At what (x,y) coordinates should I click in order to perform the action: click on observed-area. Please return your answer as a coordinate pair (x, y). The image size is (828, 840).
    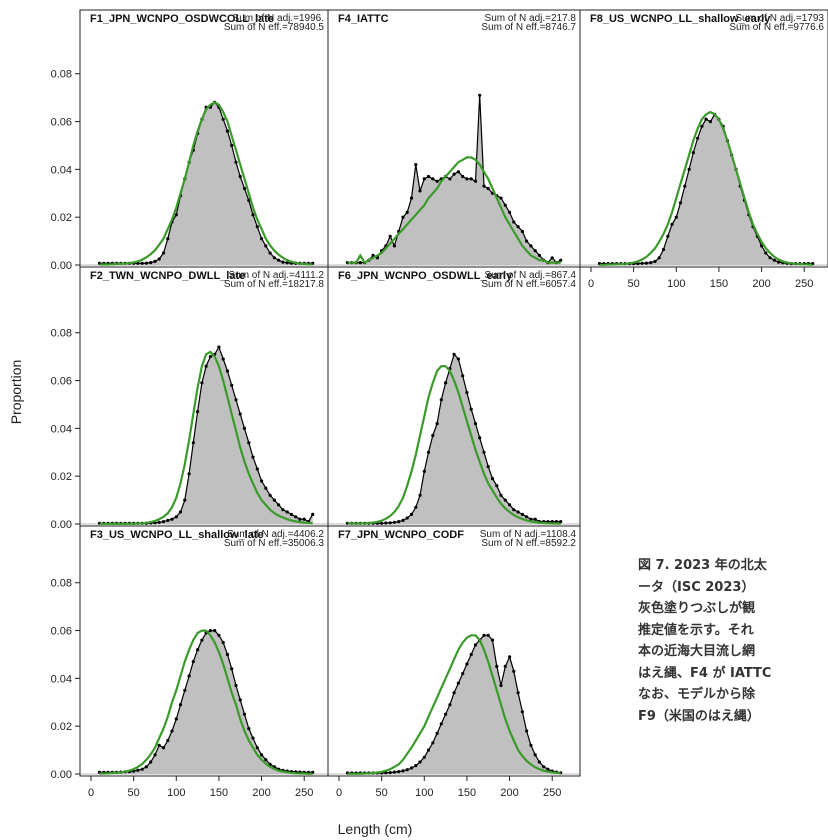
    Looking at the image, I should click on (706, 190).